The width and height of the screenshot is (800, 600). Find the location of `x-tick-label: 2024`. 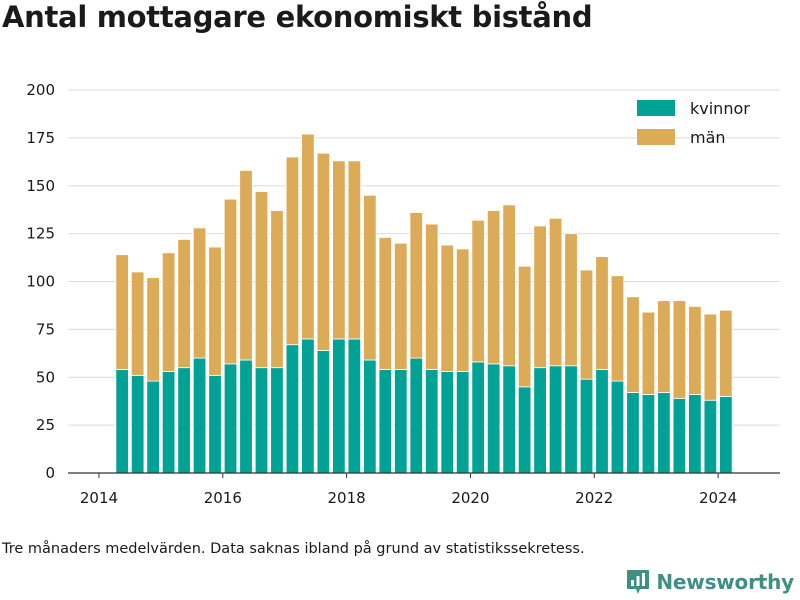

x-tick-label: 2024 is located at coordinates (718, 498).